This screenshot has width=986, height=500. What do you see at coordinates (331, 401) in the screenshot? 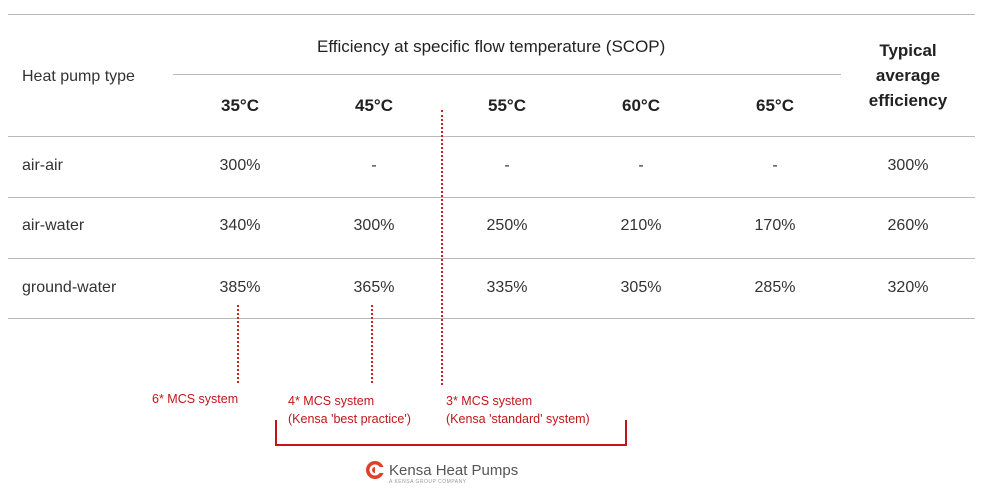
I see `annotation-4star-line1: 4* MCS system` at bounding box center [331, 401].